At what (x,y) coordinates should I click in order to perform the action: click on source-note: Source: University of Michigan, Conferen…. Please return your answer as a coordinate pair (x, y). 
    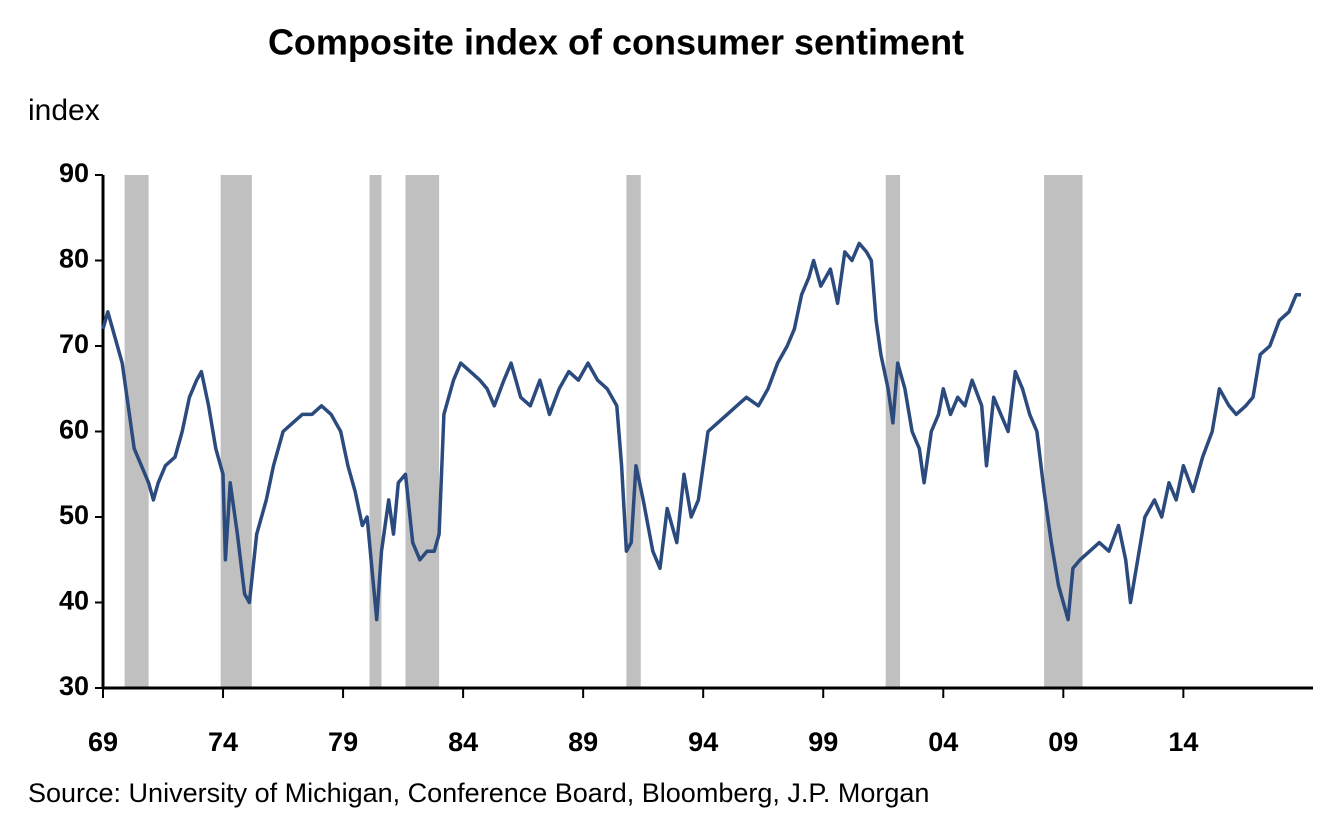
    Looking at the image, I should click on (478, 793).